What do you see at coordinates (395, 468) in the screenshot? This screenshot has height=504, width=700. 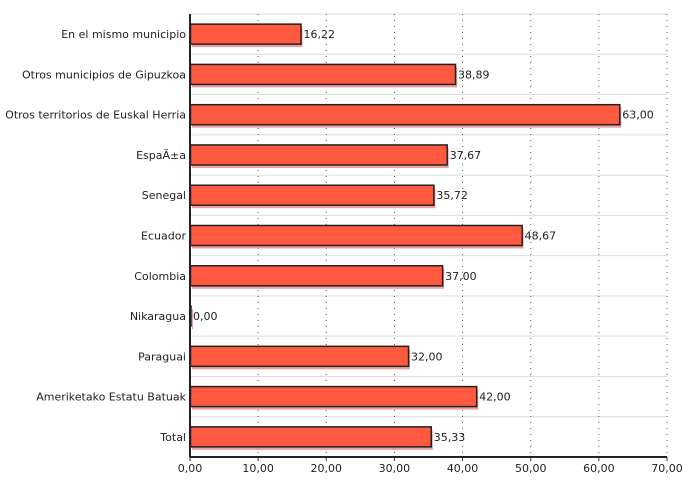 I see `x-tick-label: 30,00` at bounding box center [395, 468].